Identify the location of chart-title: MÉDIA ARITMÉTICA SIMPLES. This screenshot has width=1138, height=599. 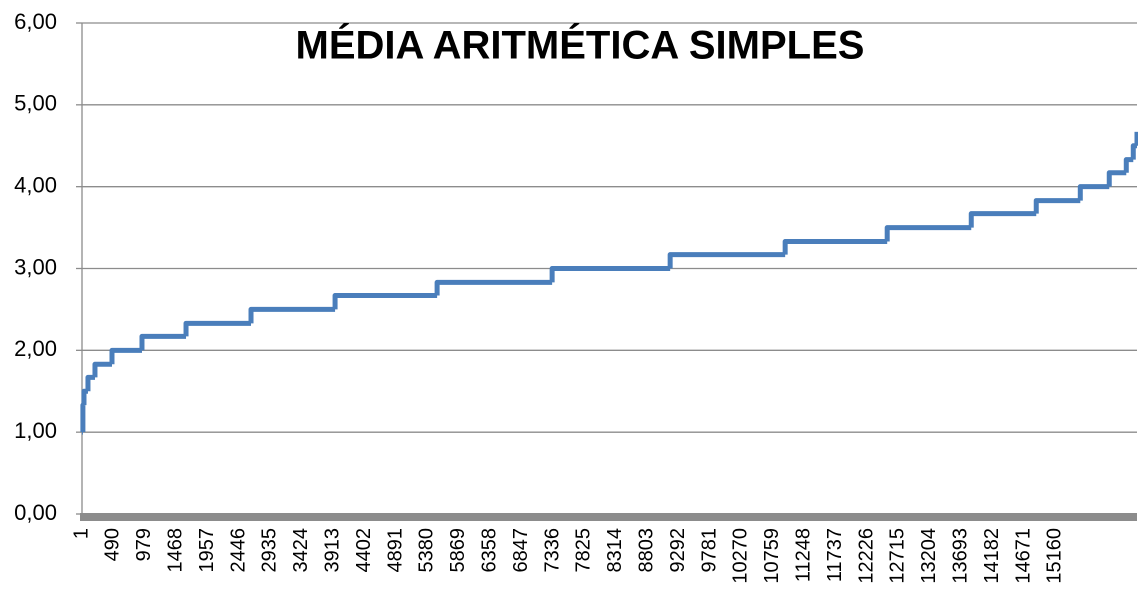
(580, 45).